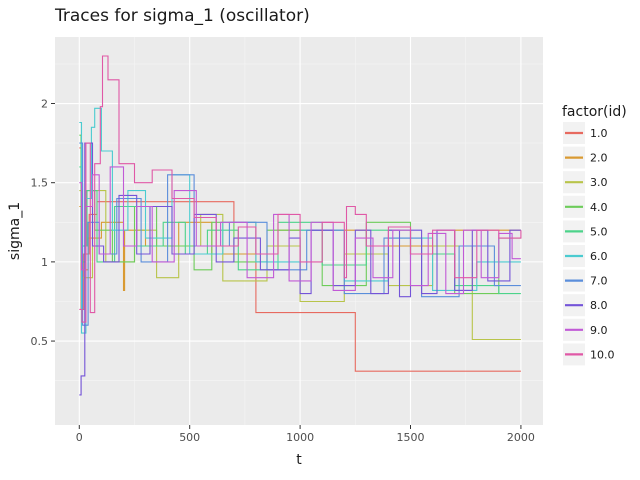 This screenshot has height=480, width=640. Describe the element at coordinates (43, 223) in the screenshot. I see `y-axis: 0.5 1 1.5 2` at that location.